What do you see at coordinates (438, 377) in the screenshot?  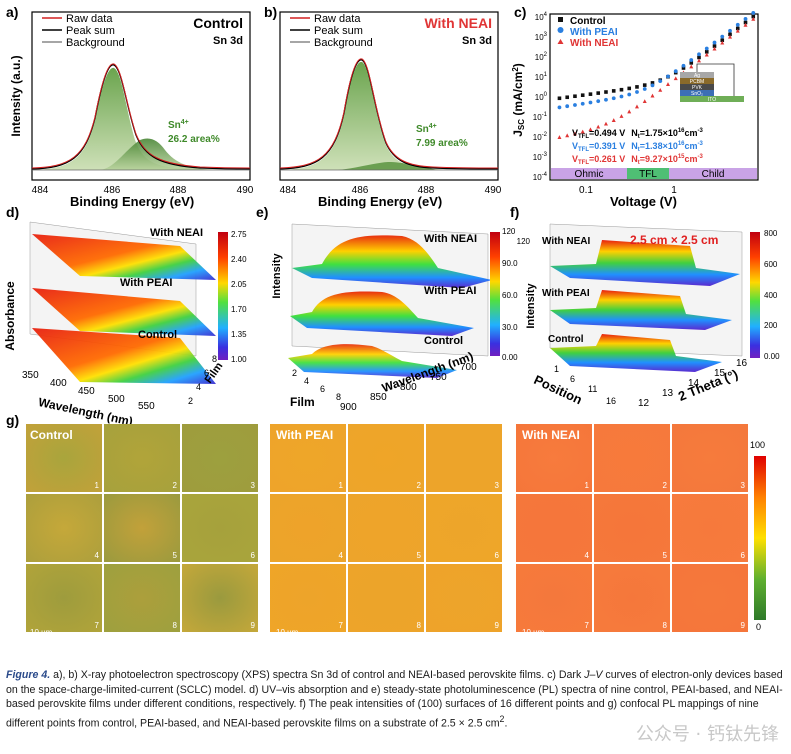 I see `svg-text: 750` at bounding box center [438, 377].